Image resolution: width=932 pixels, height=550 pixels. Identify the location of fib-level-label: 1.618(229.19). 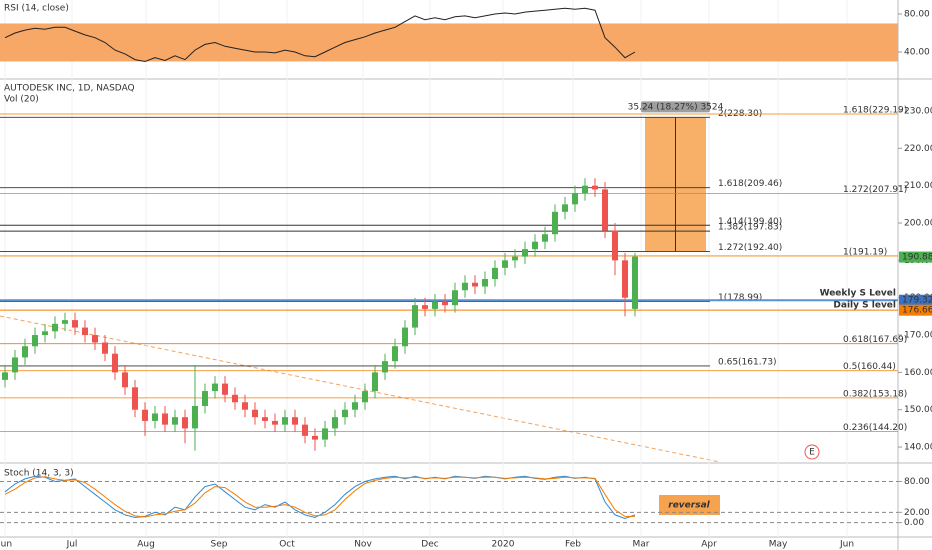
(875, 111).